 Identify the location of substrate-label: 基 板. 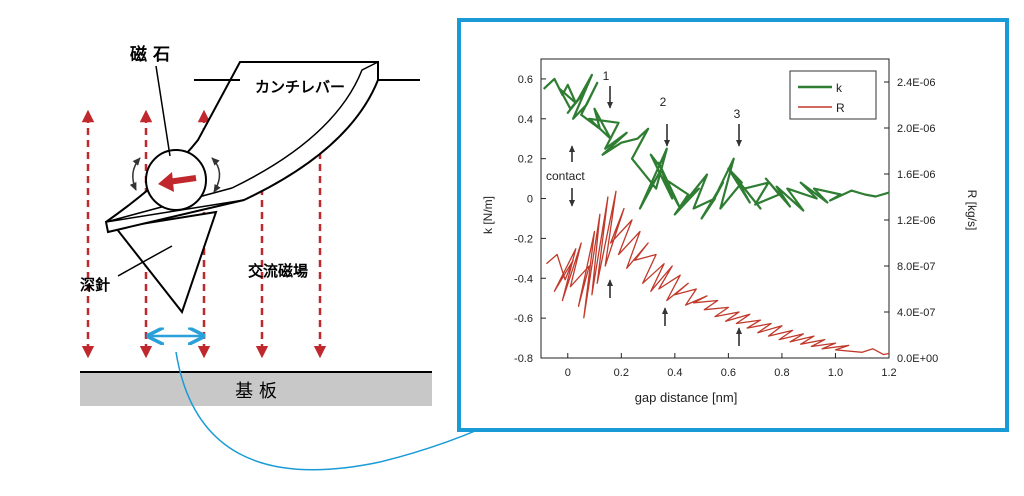
(256, 391).